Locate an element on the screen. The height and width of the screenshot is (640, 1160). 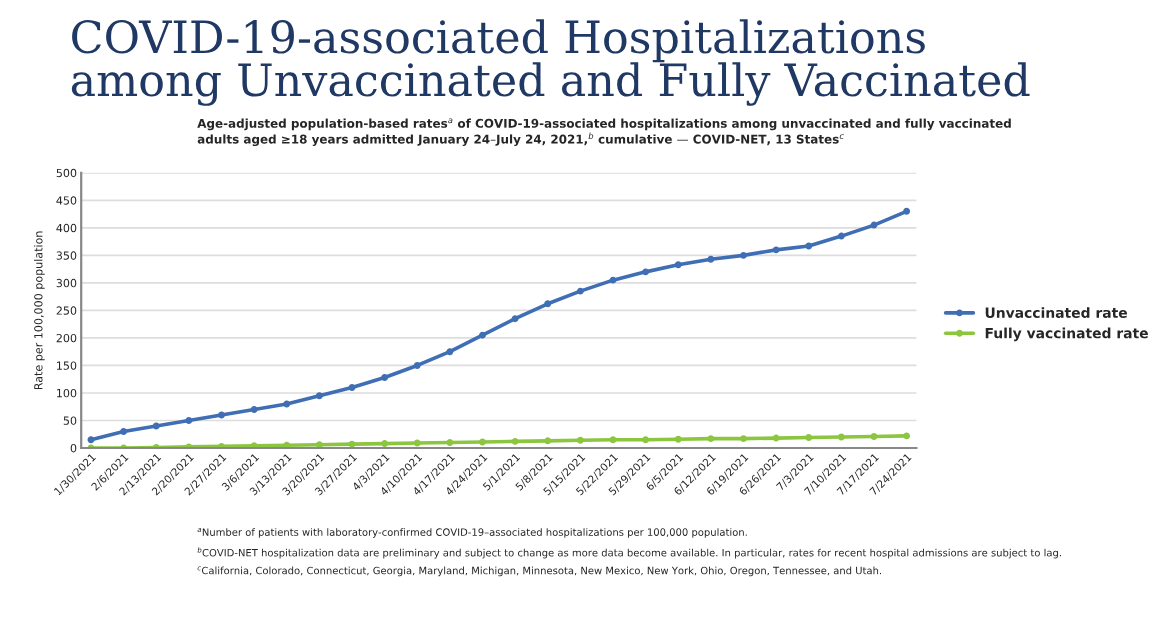
chart-title: COVID-19-associated Hospitalizations among Unvaccinated and Fully Vaccinated is located at coordinates (550, 62).